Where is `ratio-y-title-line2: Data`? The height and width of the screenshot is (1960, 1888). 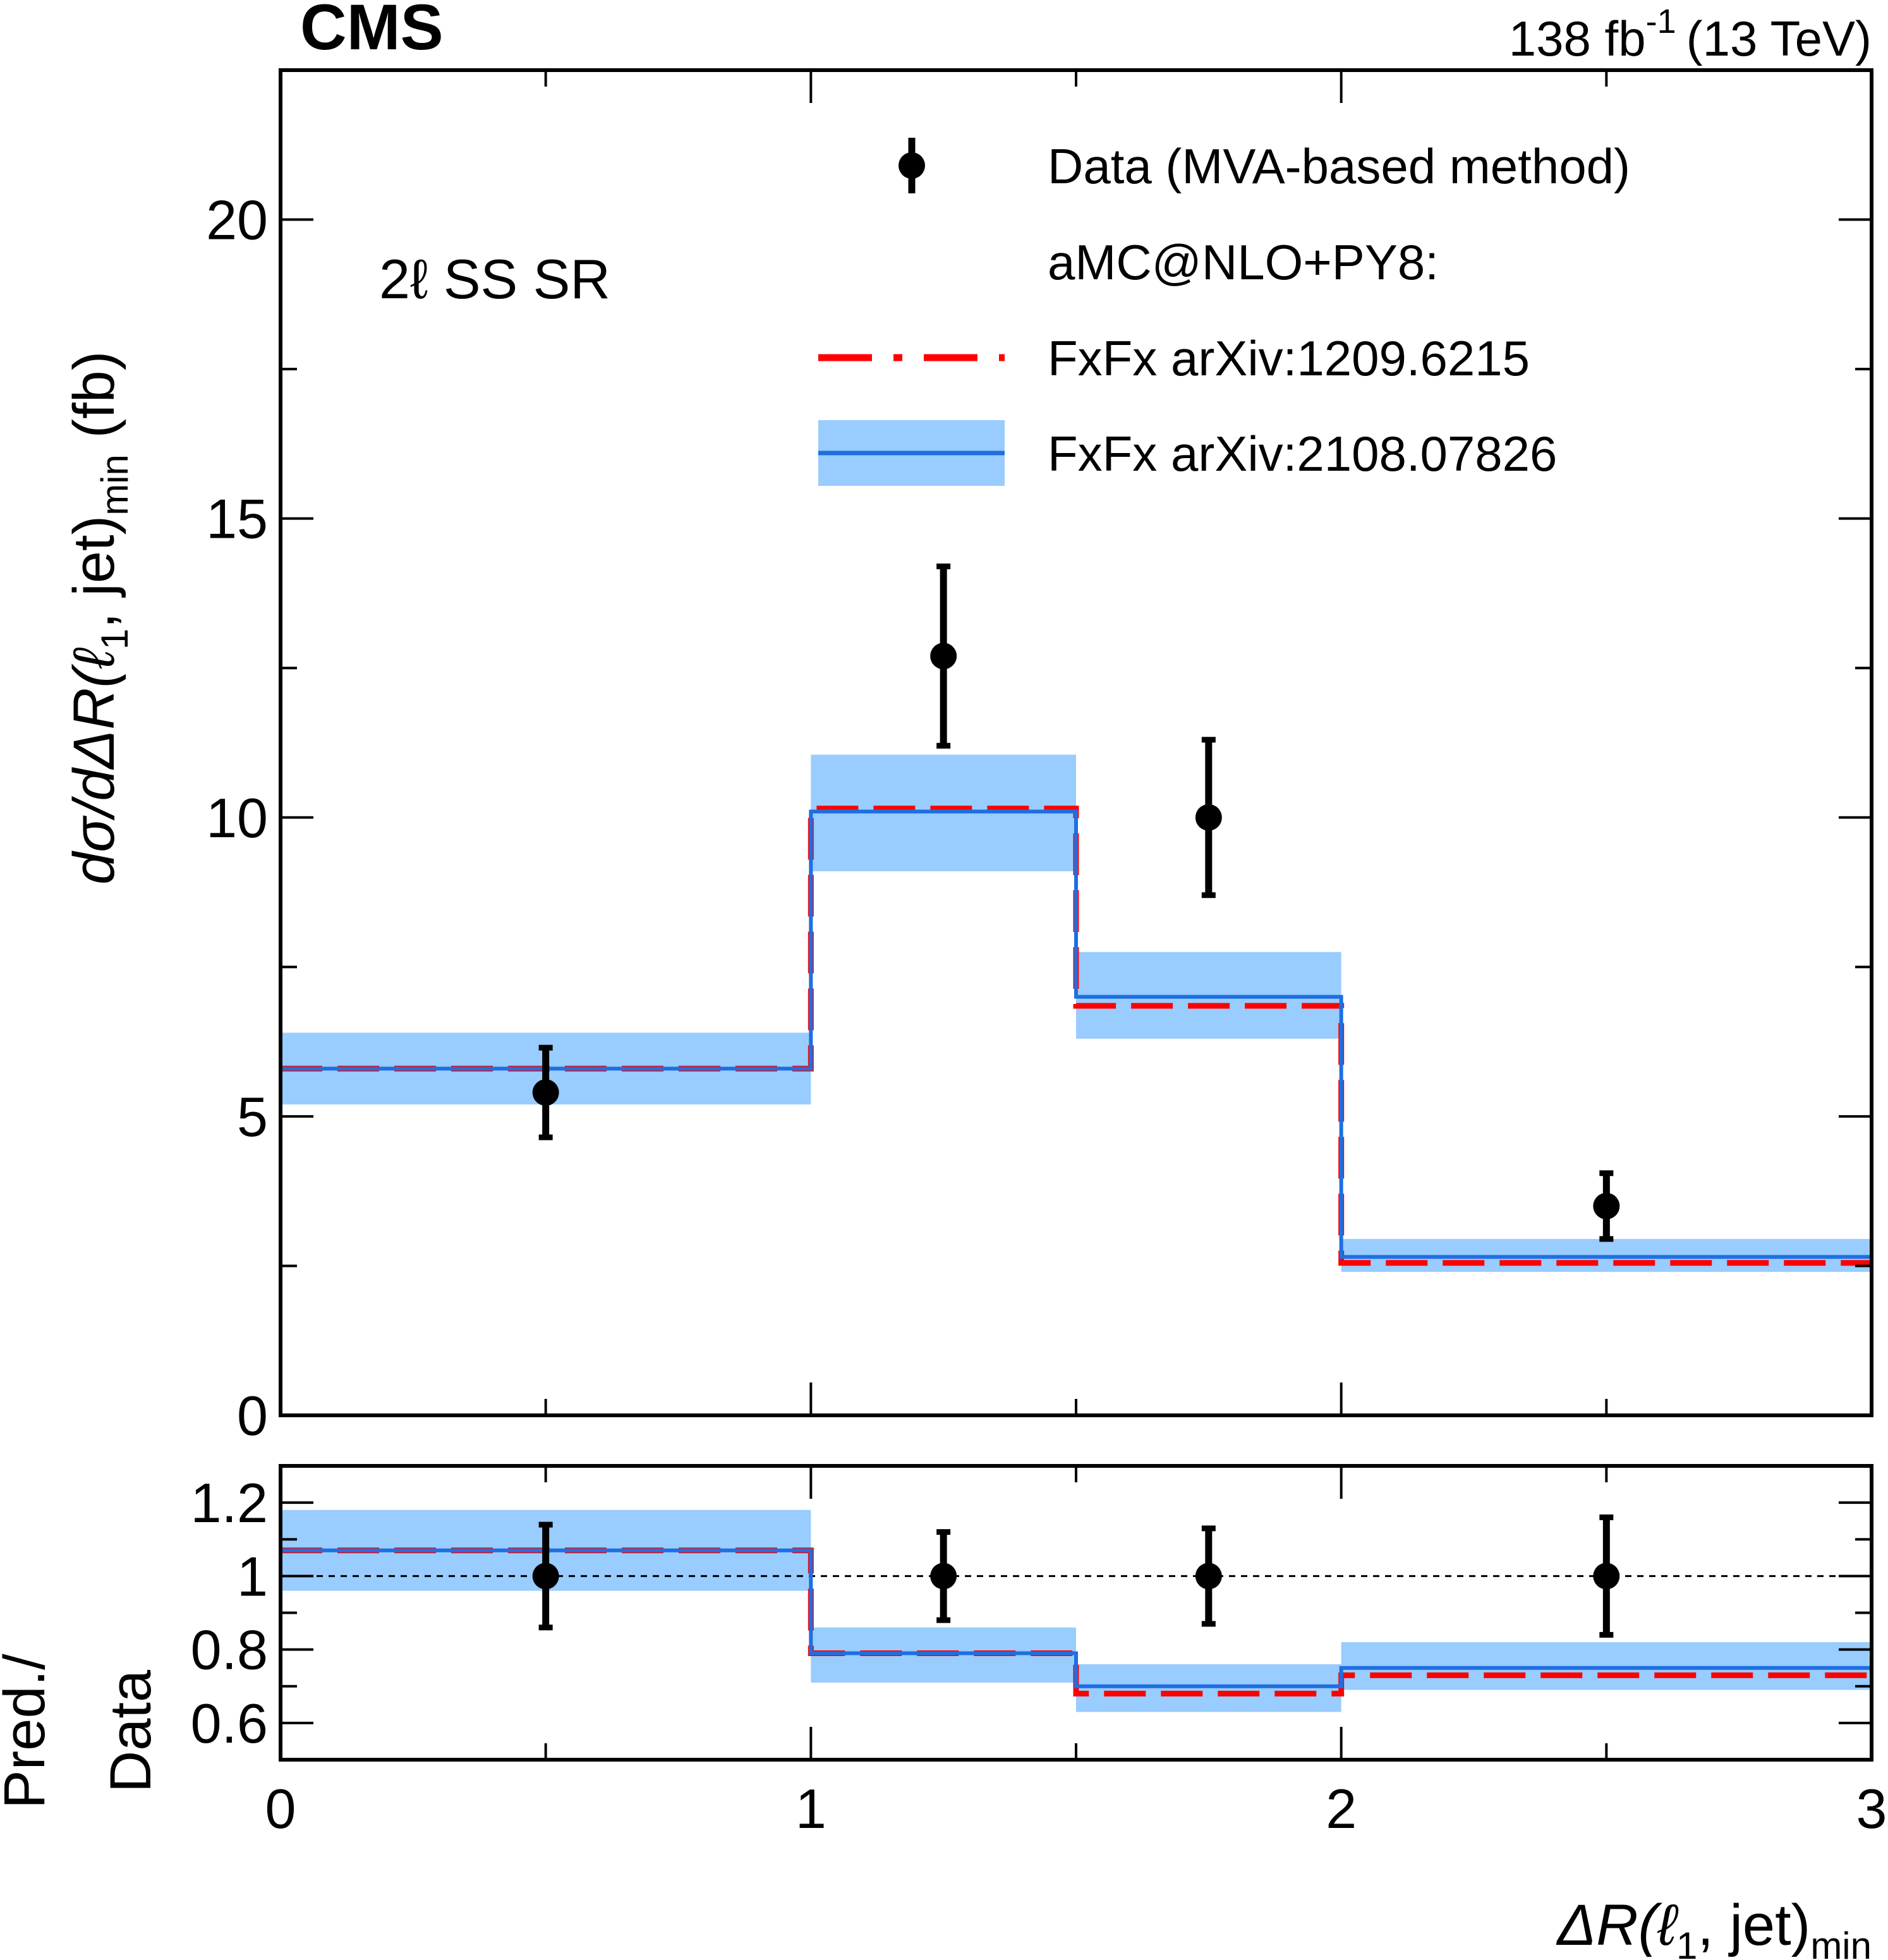 ratio-y-title-line2: Data is located at coordinates (131, 1731).